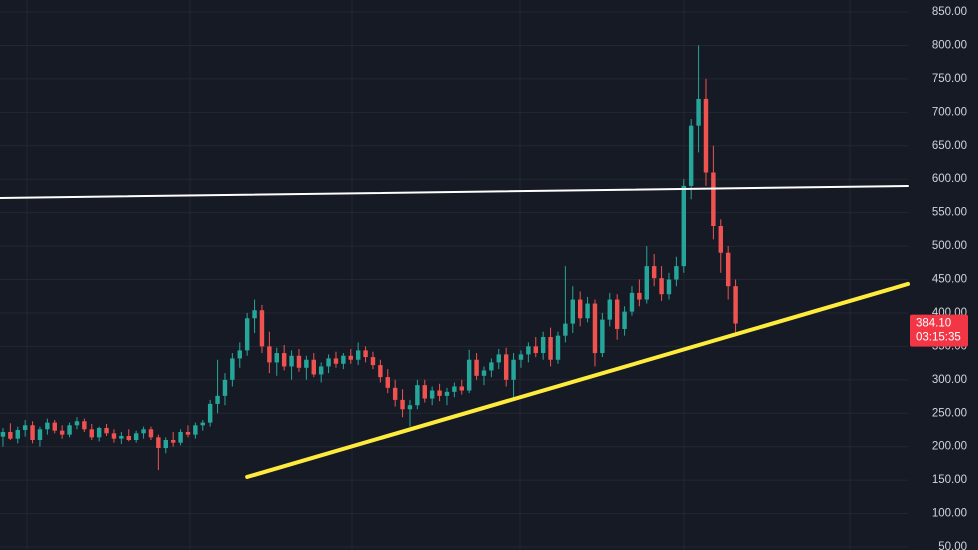 This screenshot has height=550, width=978. I want to click on y-tick-label: 700.00, so click(949, 112).